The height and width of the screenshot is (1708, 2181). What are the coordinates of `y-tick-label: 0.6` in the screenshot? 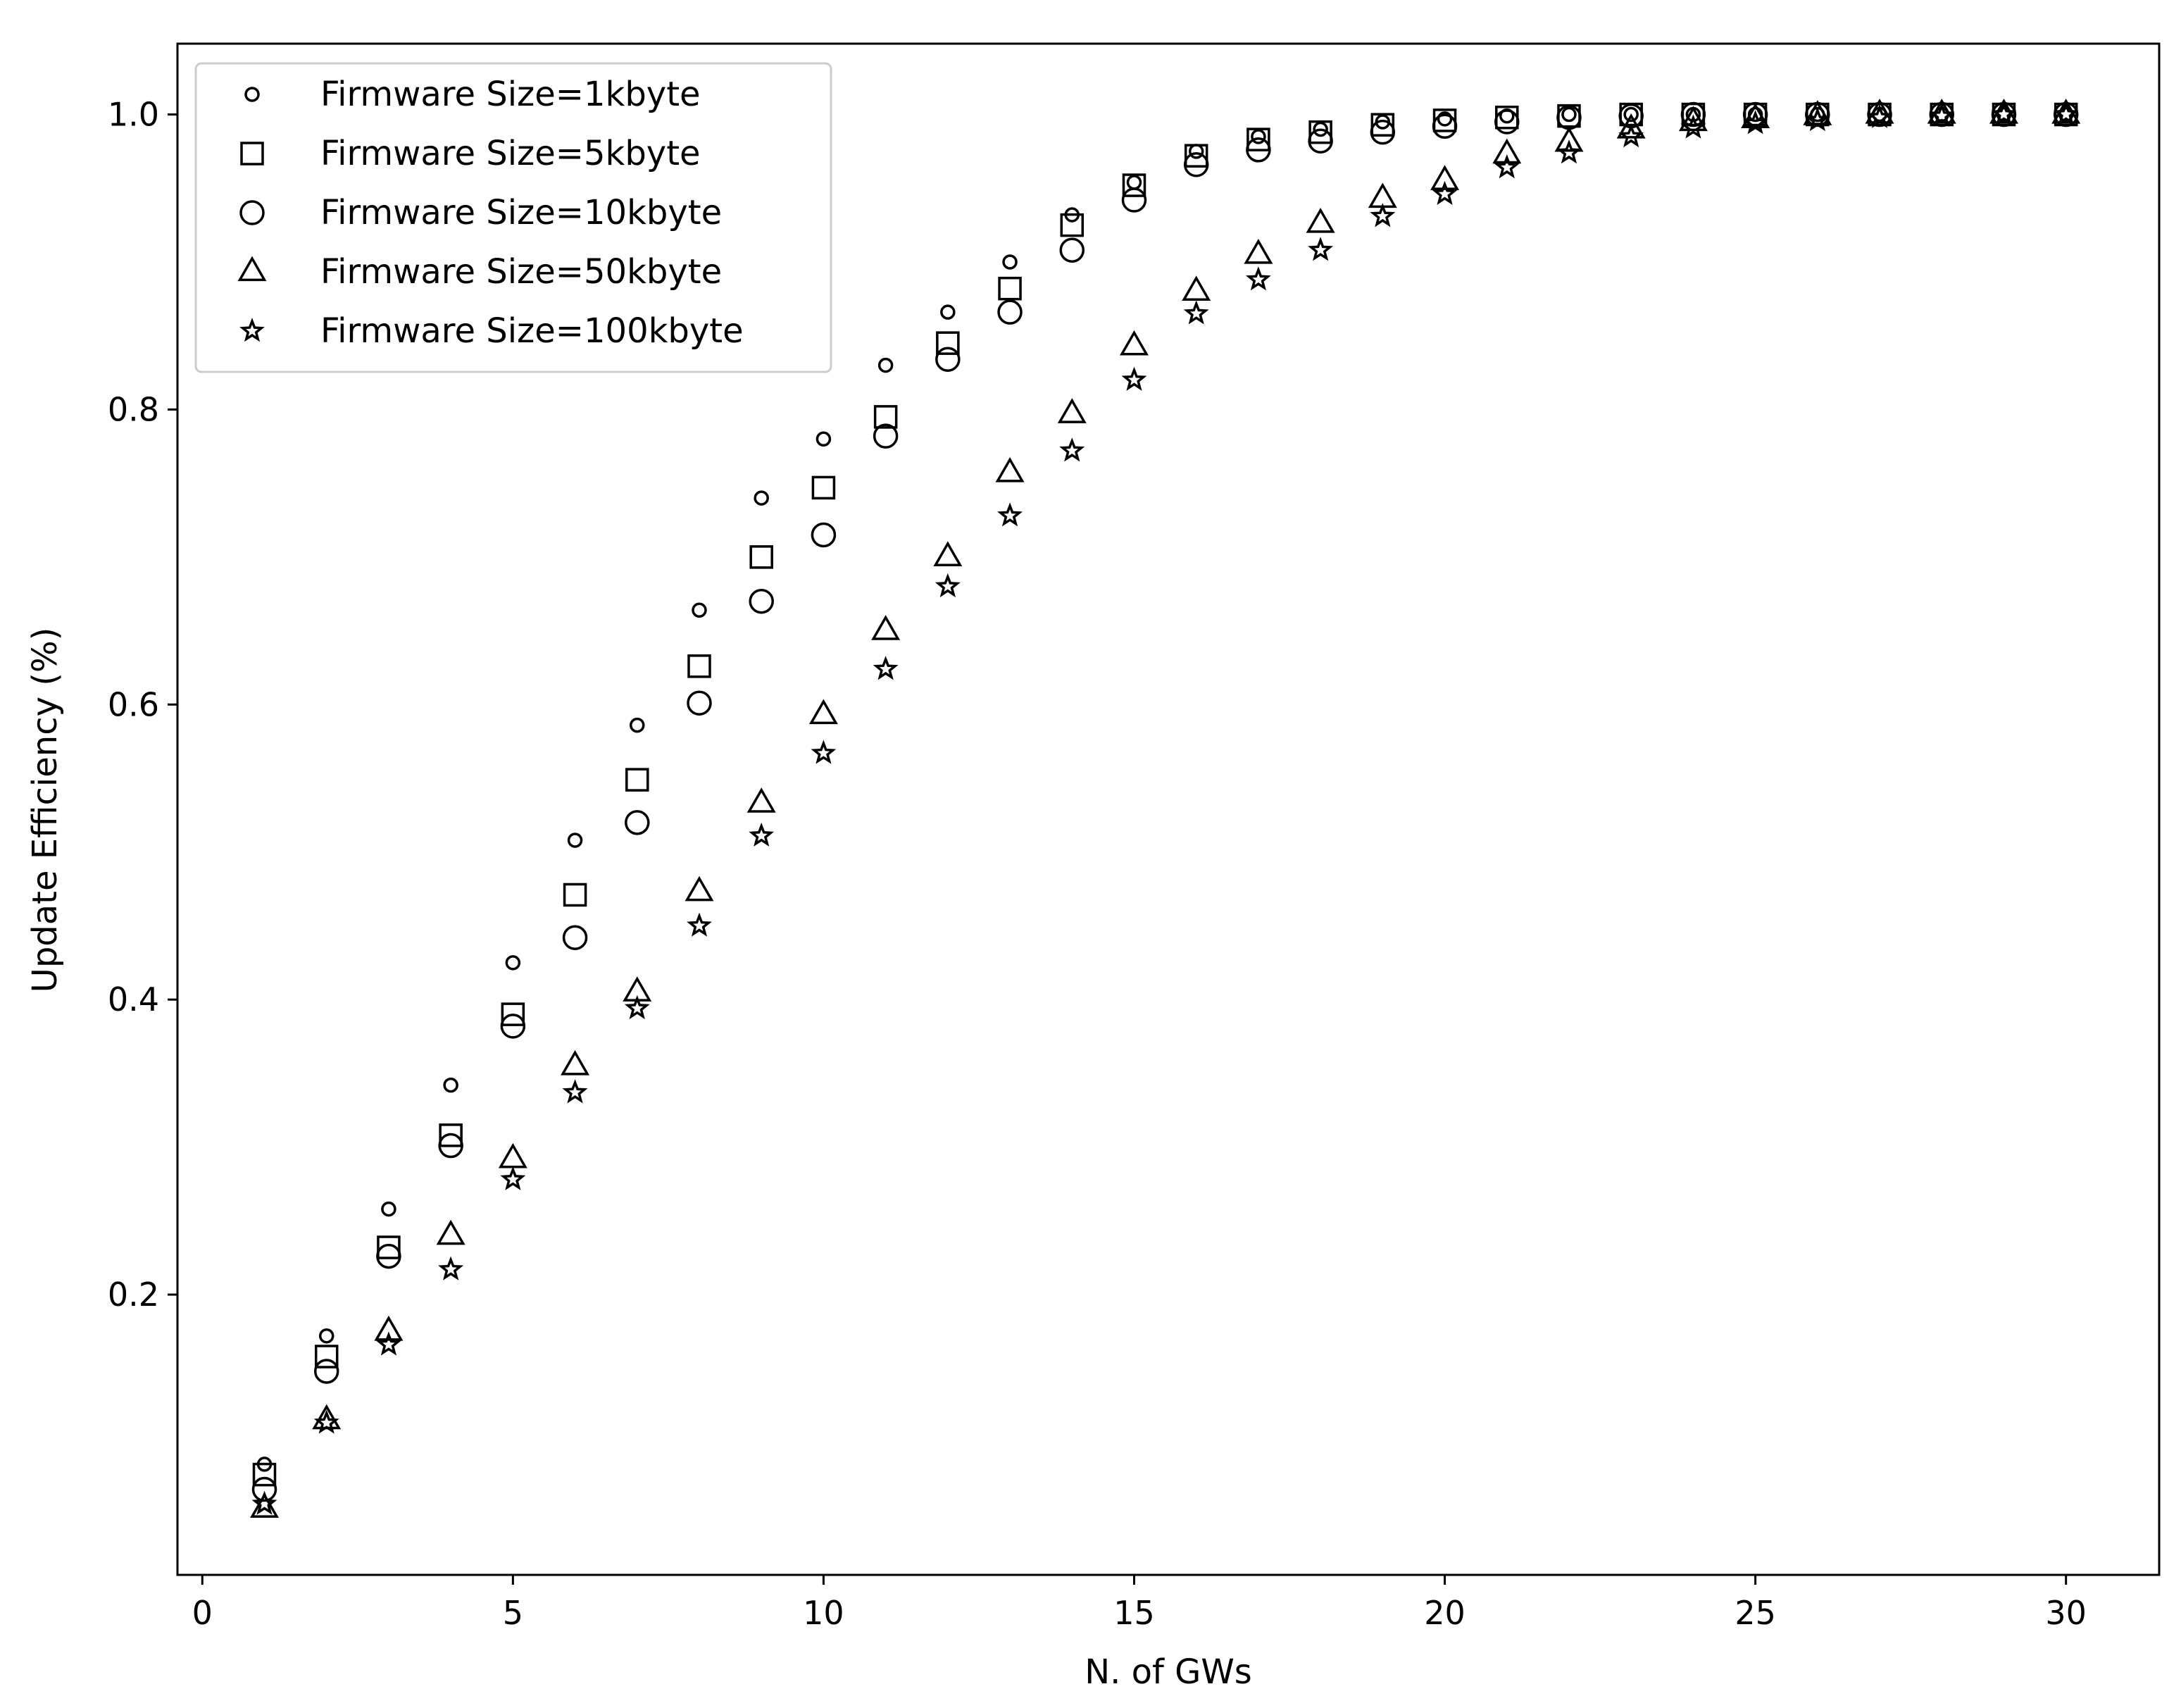 It's located at (133, 704).